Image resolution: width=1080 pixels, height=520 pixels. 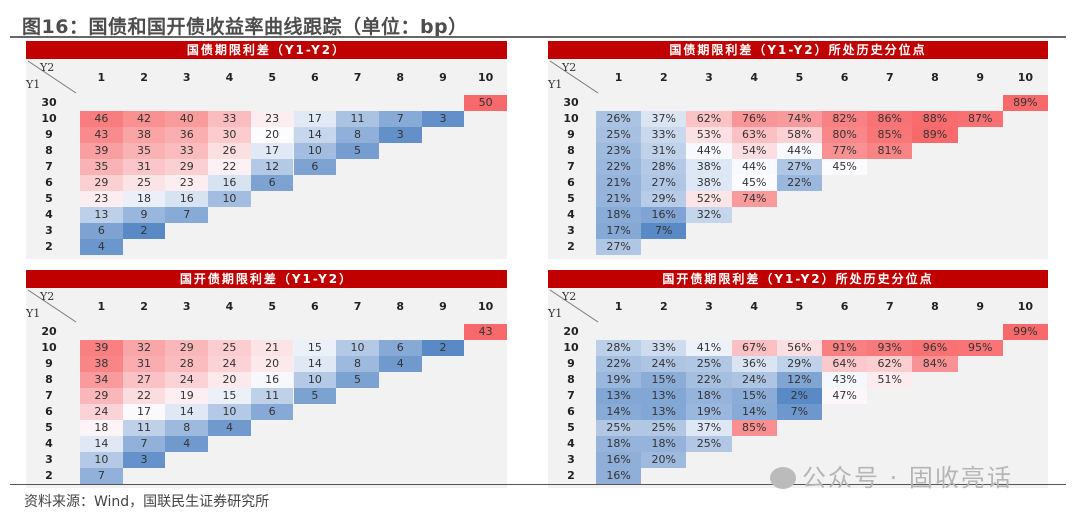 What do you see at coordinates (538, 484) in the screenshot?
I see `bottom-rule` at bounding box center [538, 484].